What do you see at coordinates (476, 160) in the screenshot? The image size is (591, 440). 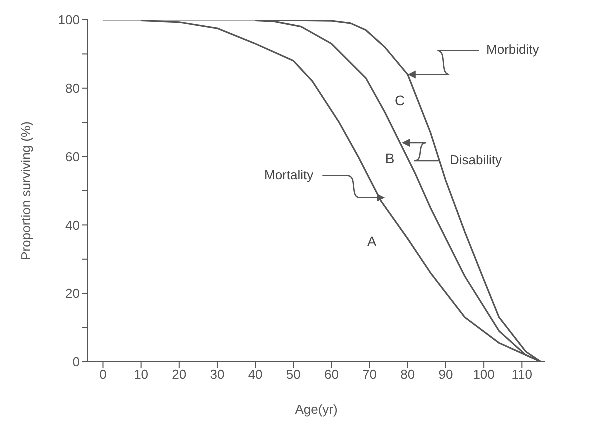 I see `annotation: Disability` at bounding box center [476, 160].